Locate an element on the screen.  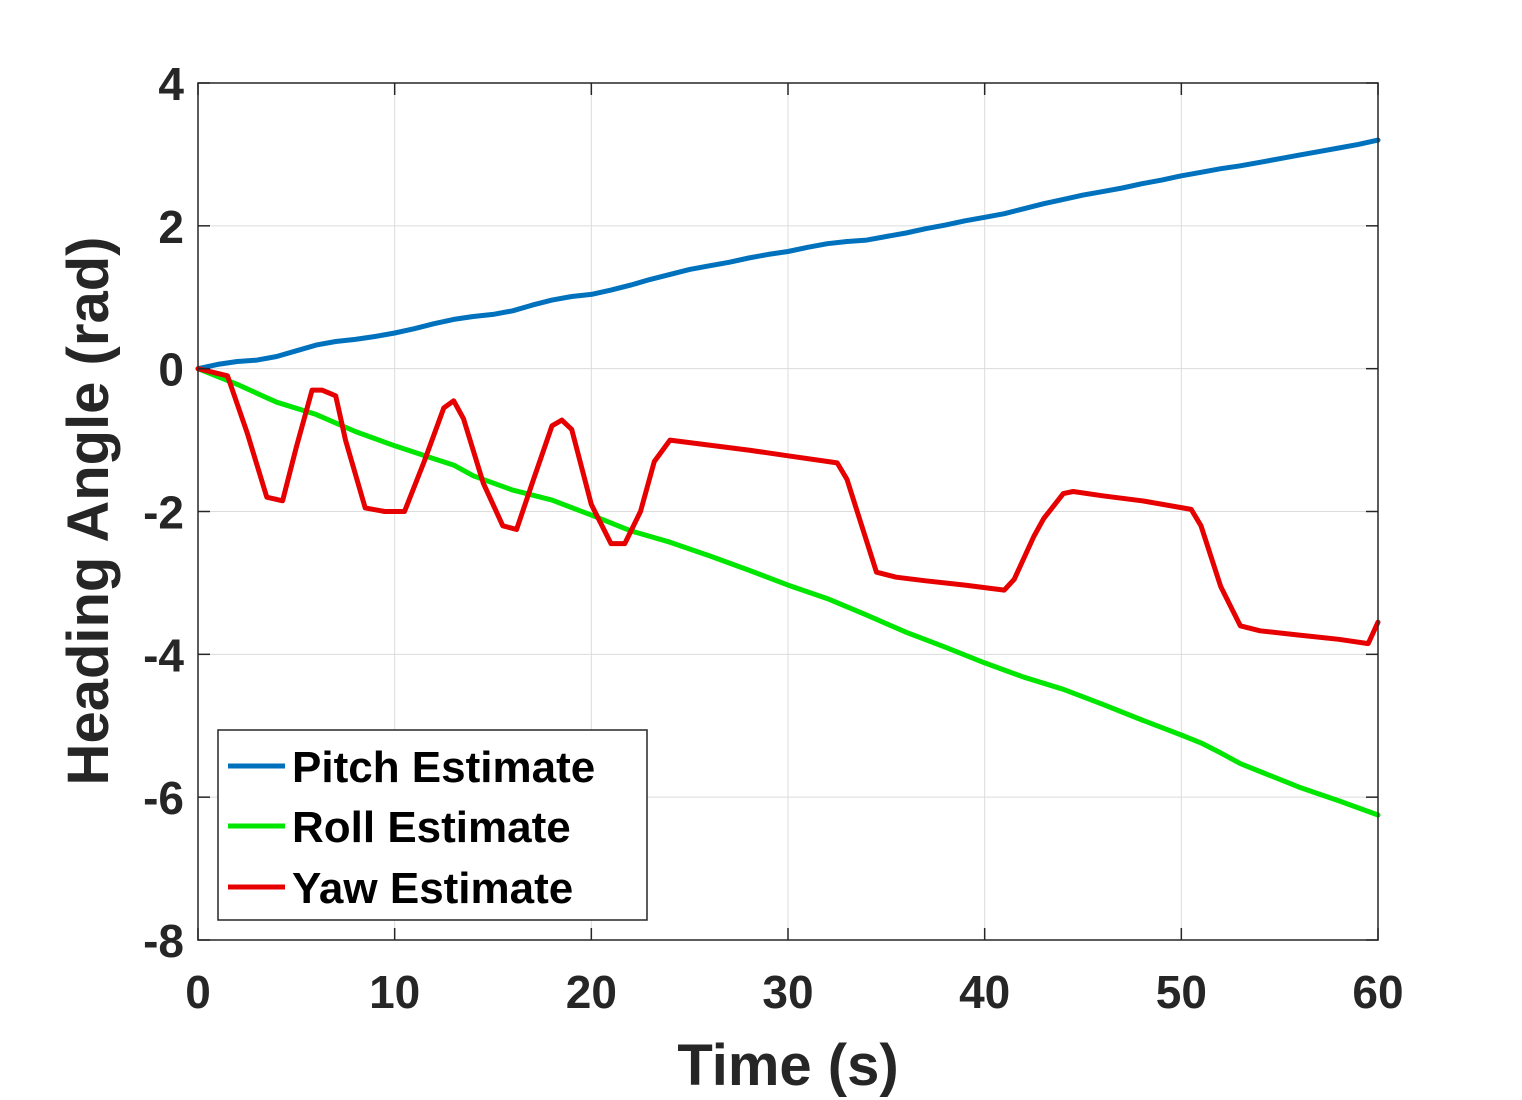
x-tick-label: 50 is located at coordinates (1181, 992).